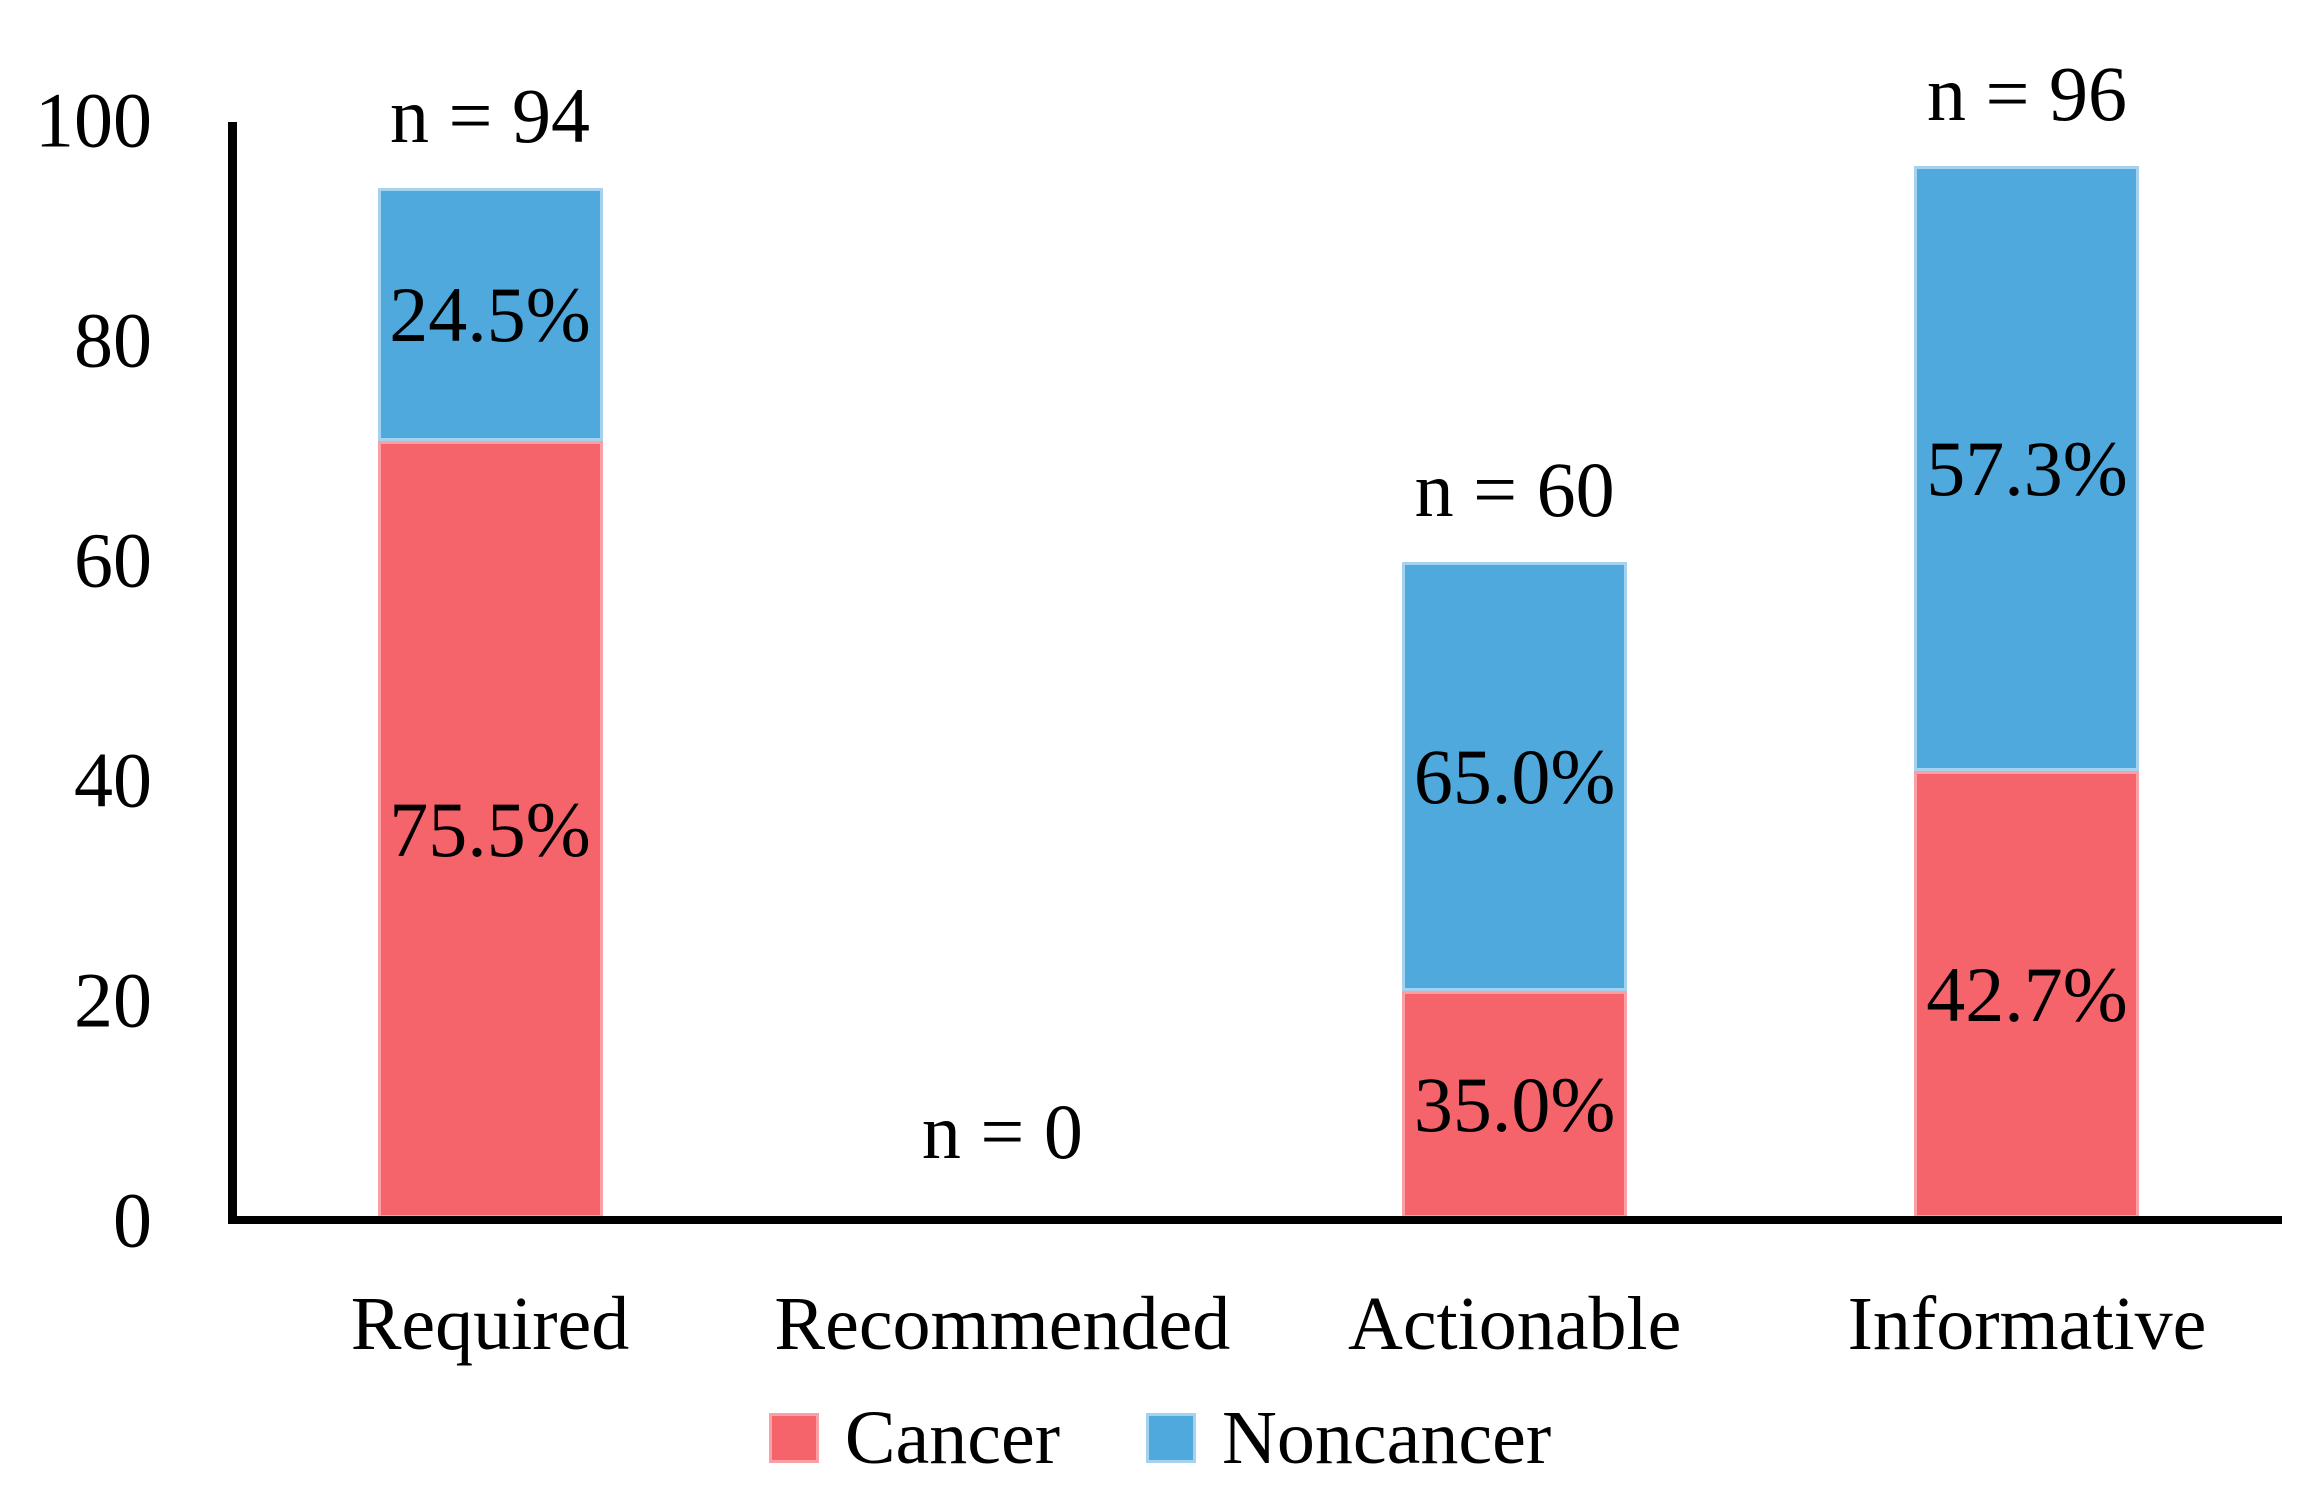 This screenshot has height=1504, width=2320. What do you see at coordinates (490, 115) in the screenshot?
I see `bar-n-label: n = 94` at bounding box center [490, 115].